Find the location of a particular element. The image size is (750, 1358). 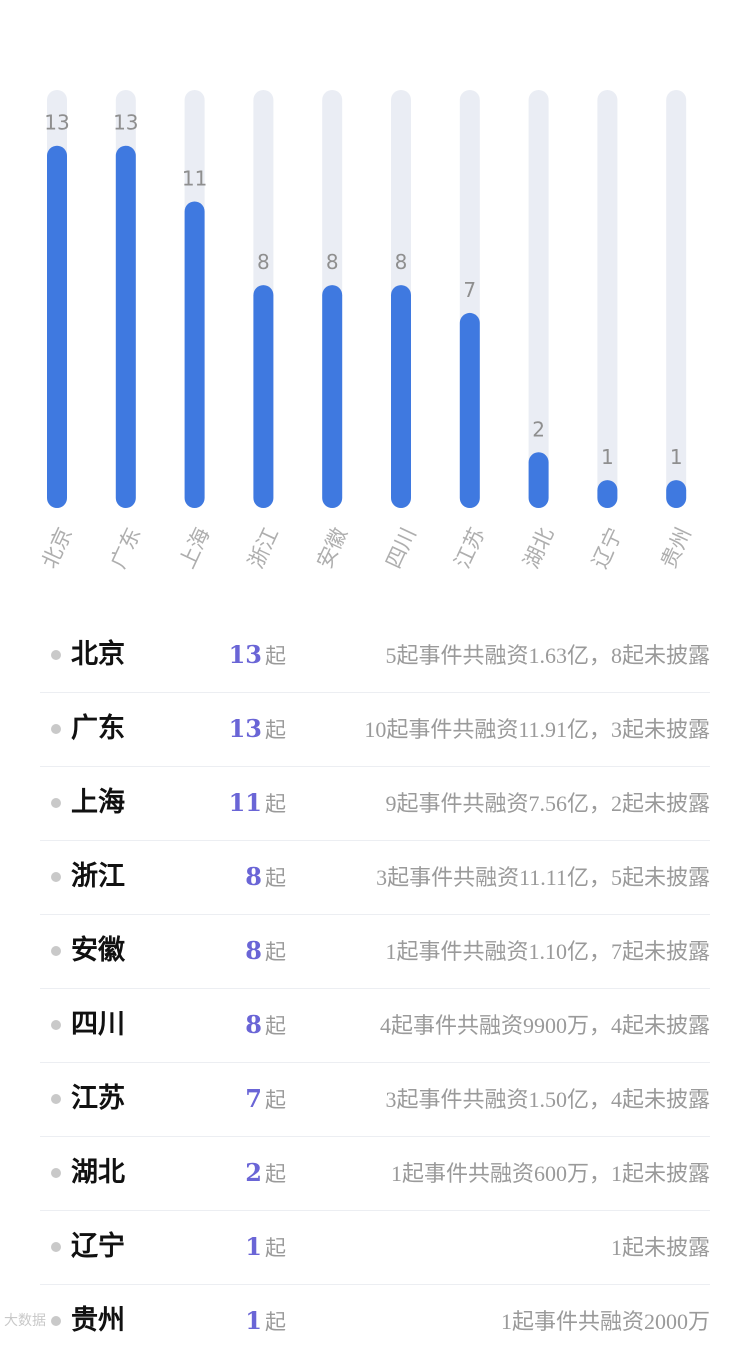

region-name: 北京 is located at coordinates (98, 654).